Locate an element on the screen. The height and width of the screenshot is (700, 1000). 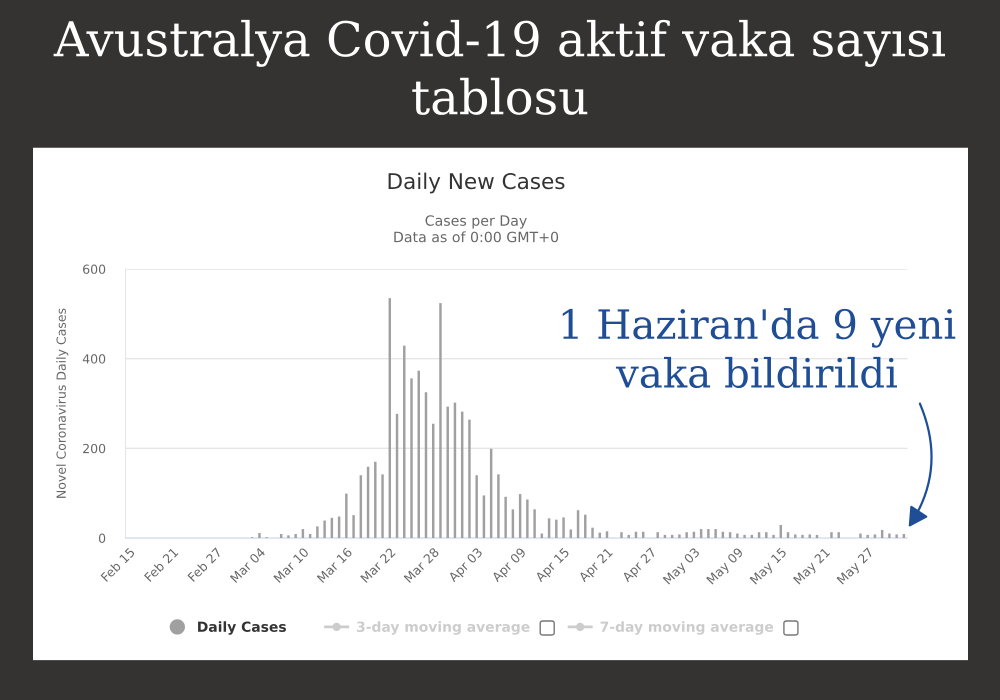
x-tick-label: Feb 15 is located at coordinates (118, 564).